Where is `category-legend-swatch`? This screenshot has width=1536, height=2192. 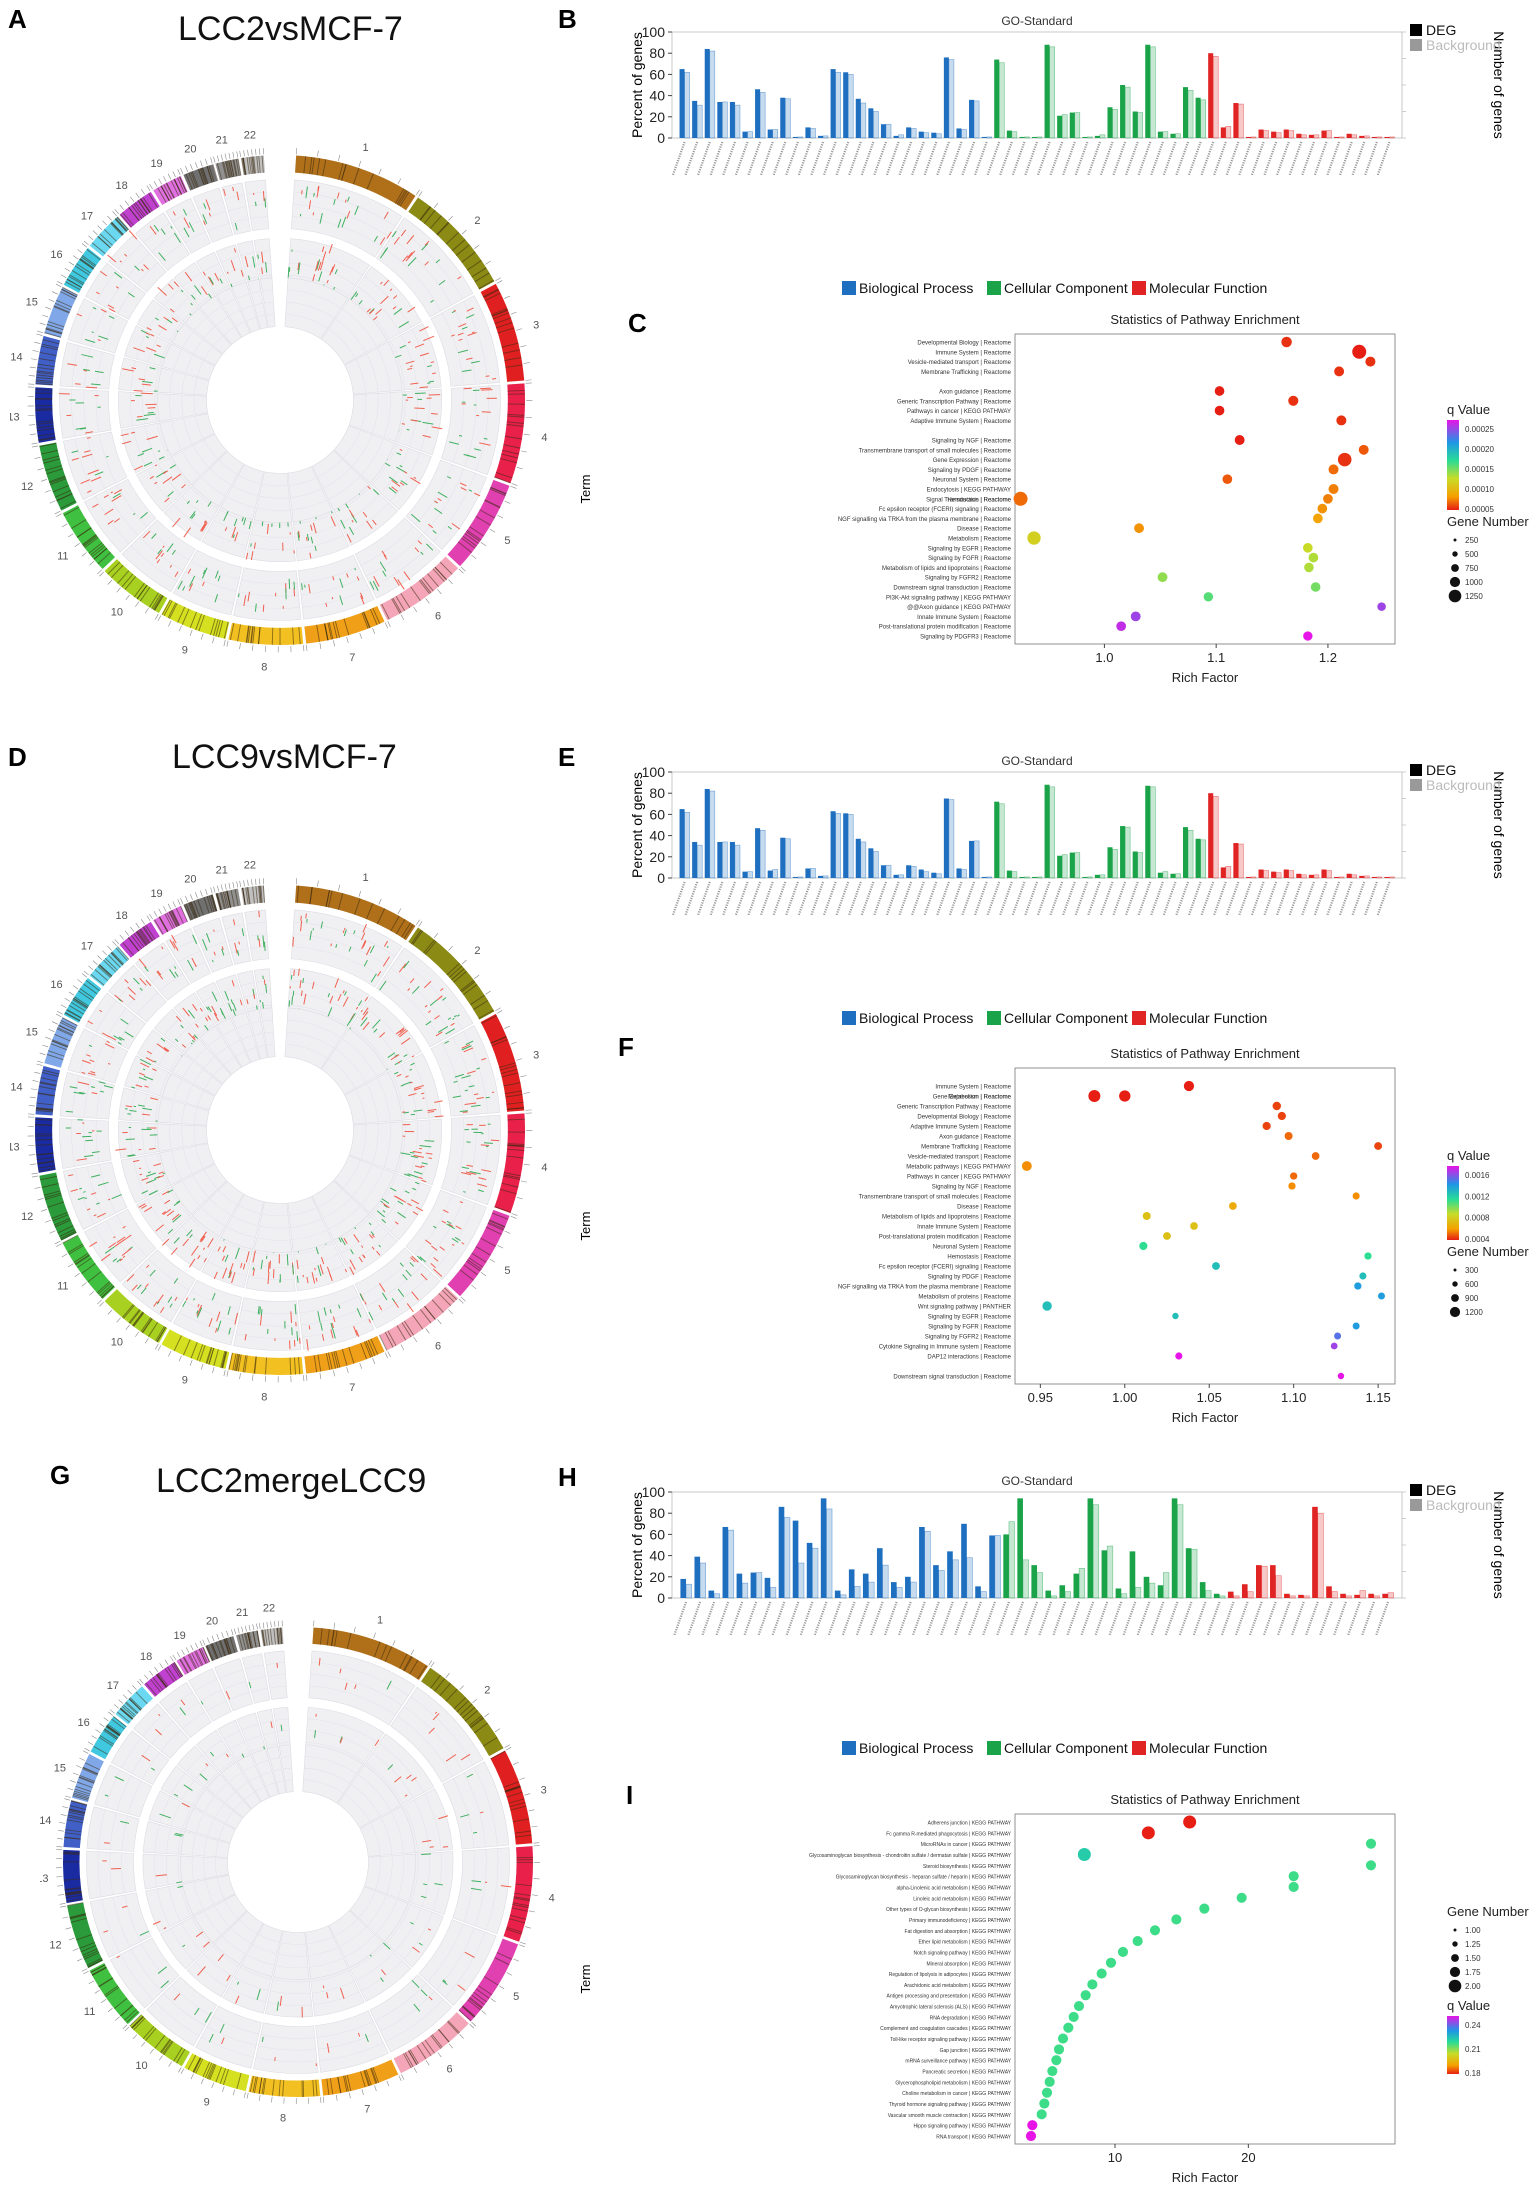
category-legend-swatch is located at coordinates (849, 1748).